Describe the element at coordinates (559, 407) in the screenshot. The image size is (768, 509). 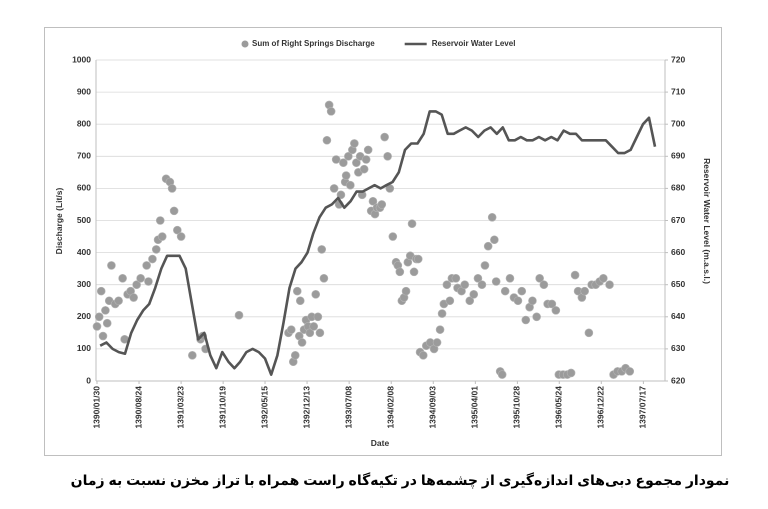
I see `x-tick-label: 1396/05/24` at that location.